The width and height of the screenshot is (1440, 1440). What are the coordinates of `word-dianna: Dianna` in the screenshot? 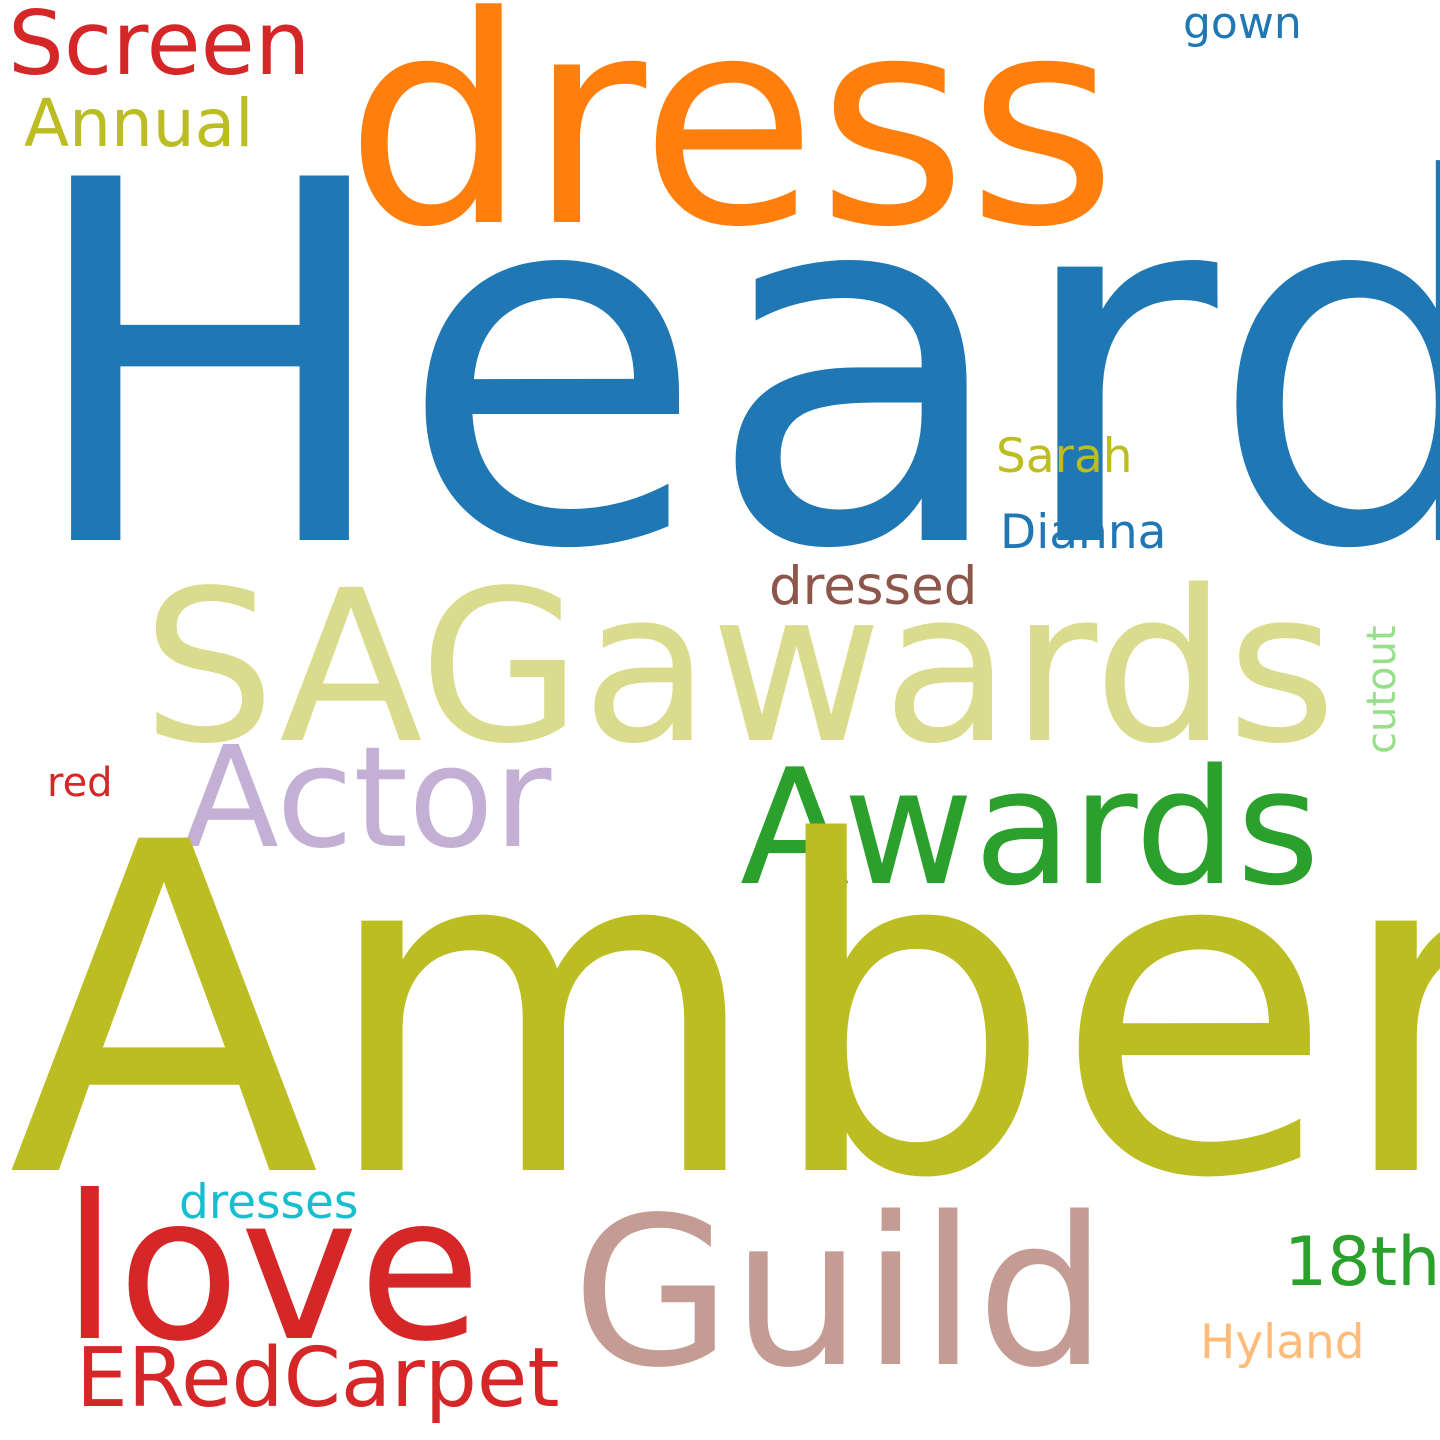 It's located at (1083, 532).